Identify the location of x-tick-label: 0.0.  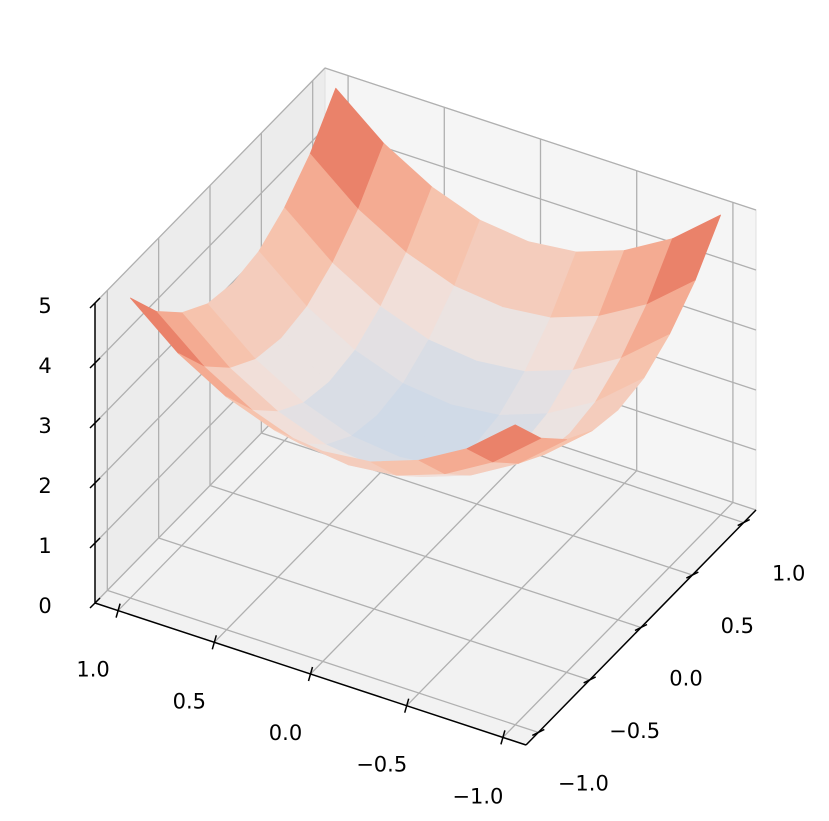
(285, 733).